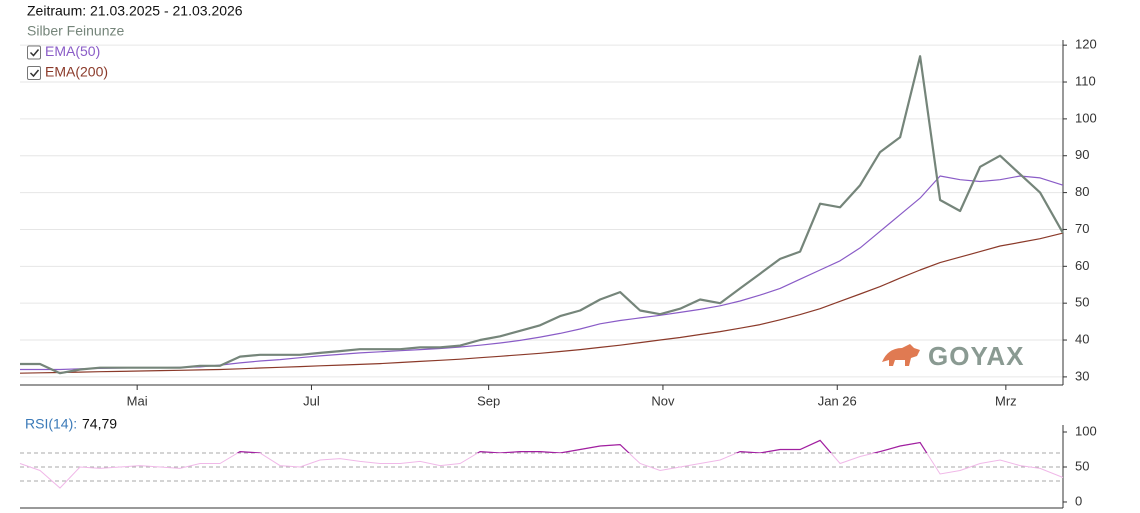 The width and height of the screenshot is (1140, 513). I want to click on y-tick-label: 70, so click(1082, 228).